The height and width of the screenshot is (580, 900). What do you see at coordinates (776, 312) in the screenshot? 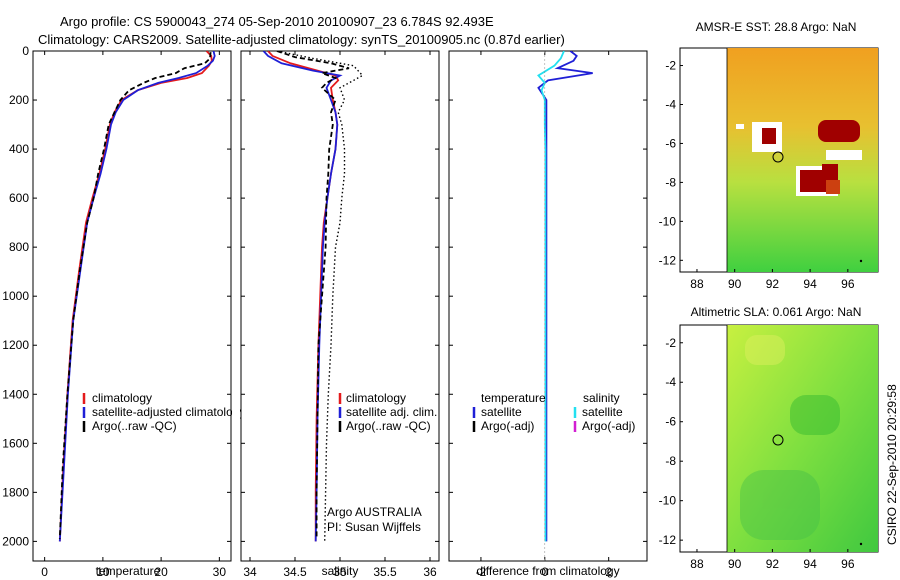
I see `sla-map-title: Altimetric SLA: 0.061 Argo: NaN` at bounding box center [776, 312].